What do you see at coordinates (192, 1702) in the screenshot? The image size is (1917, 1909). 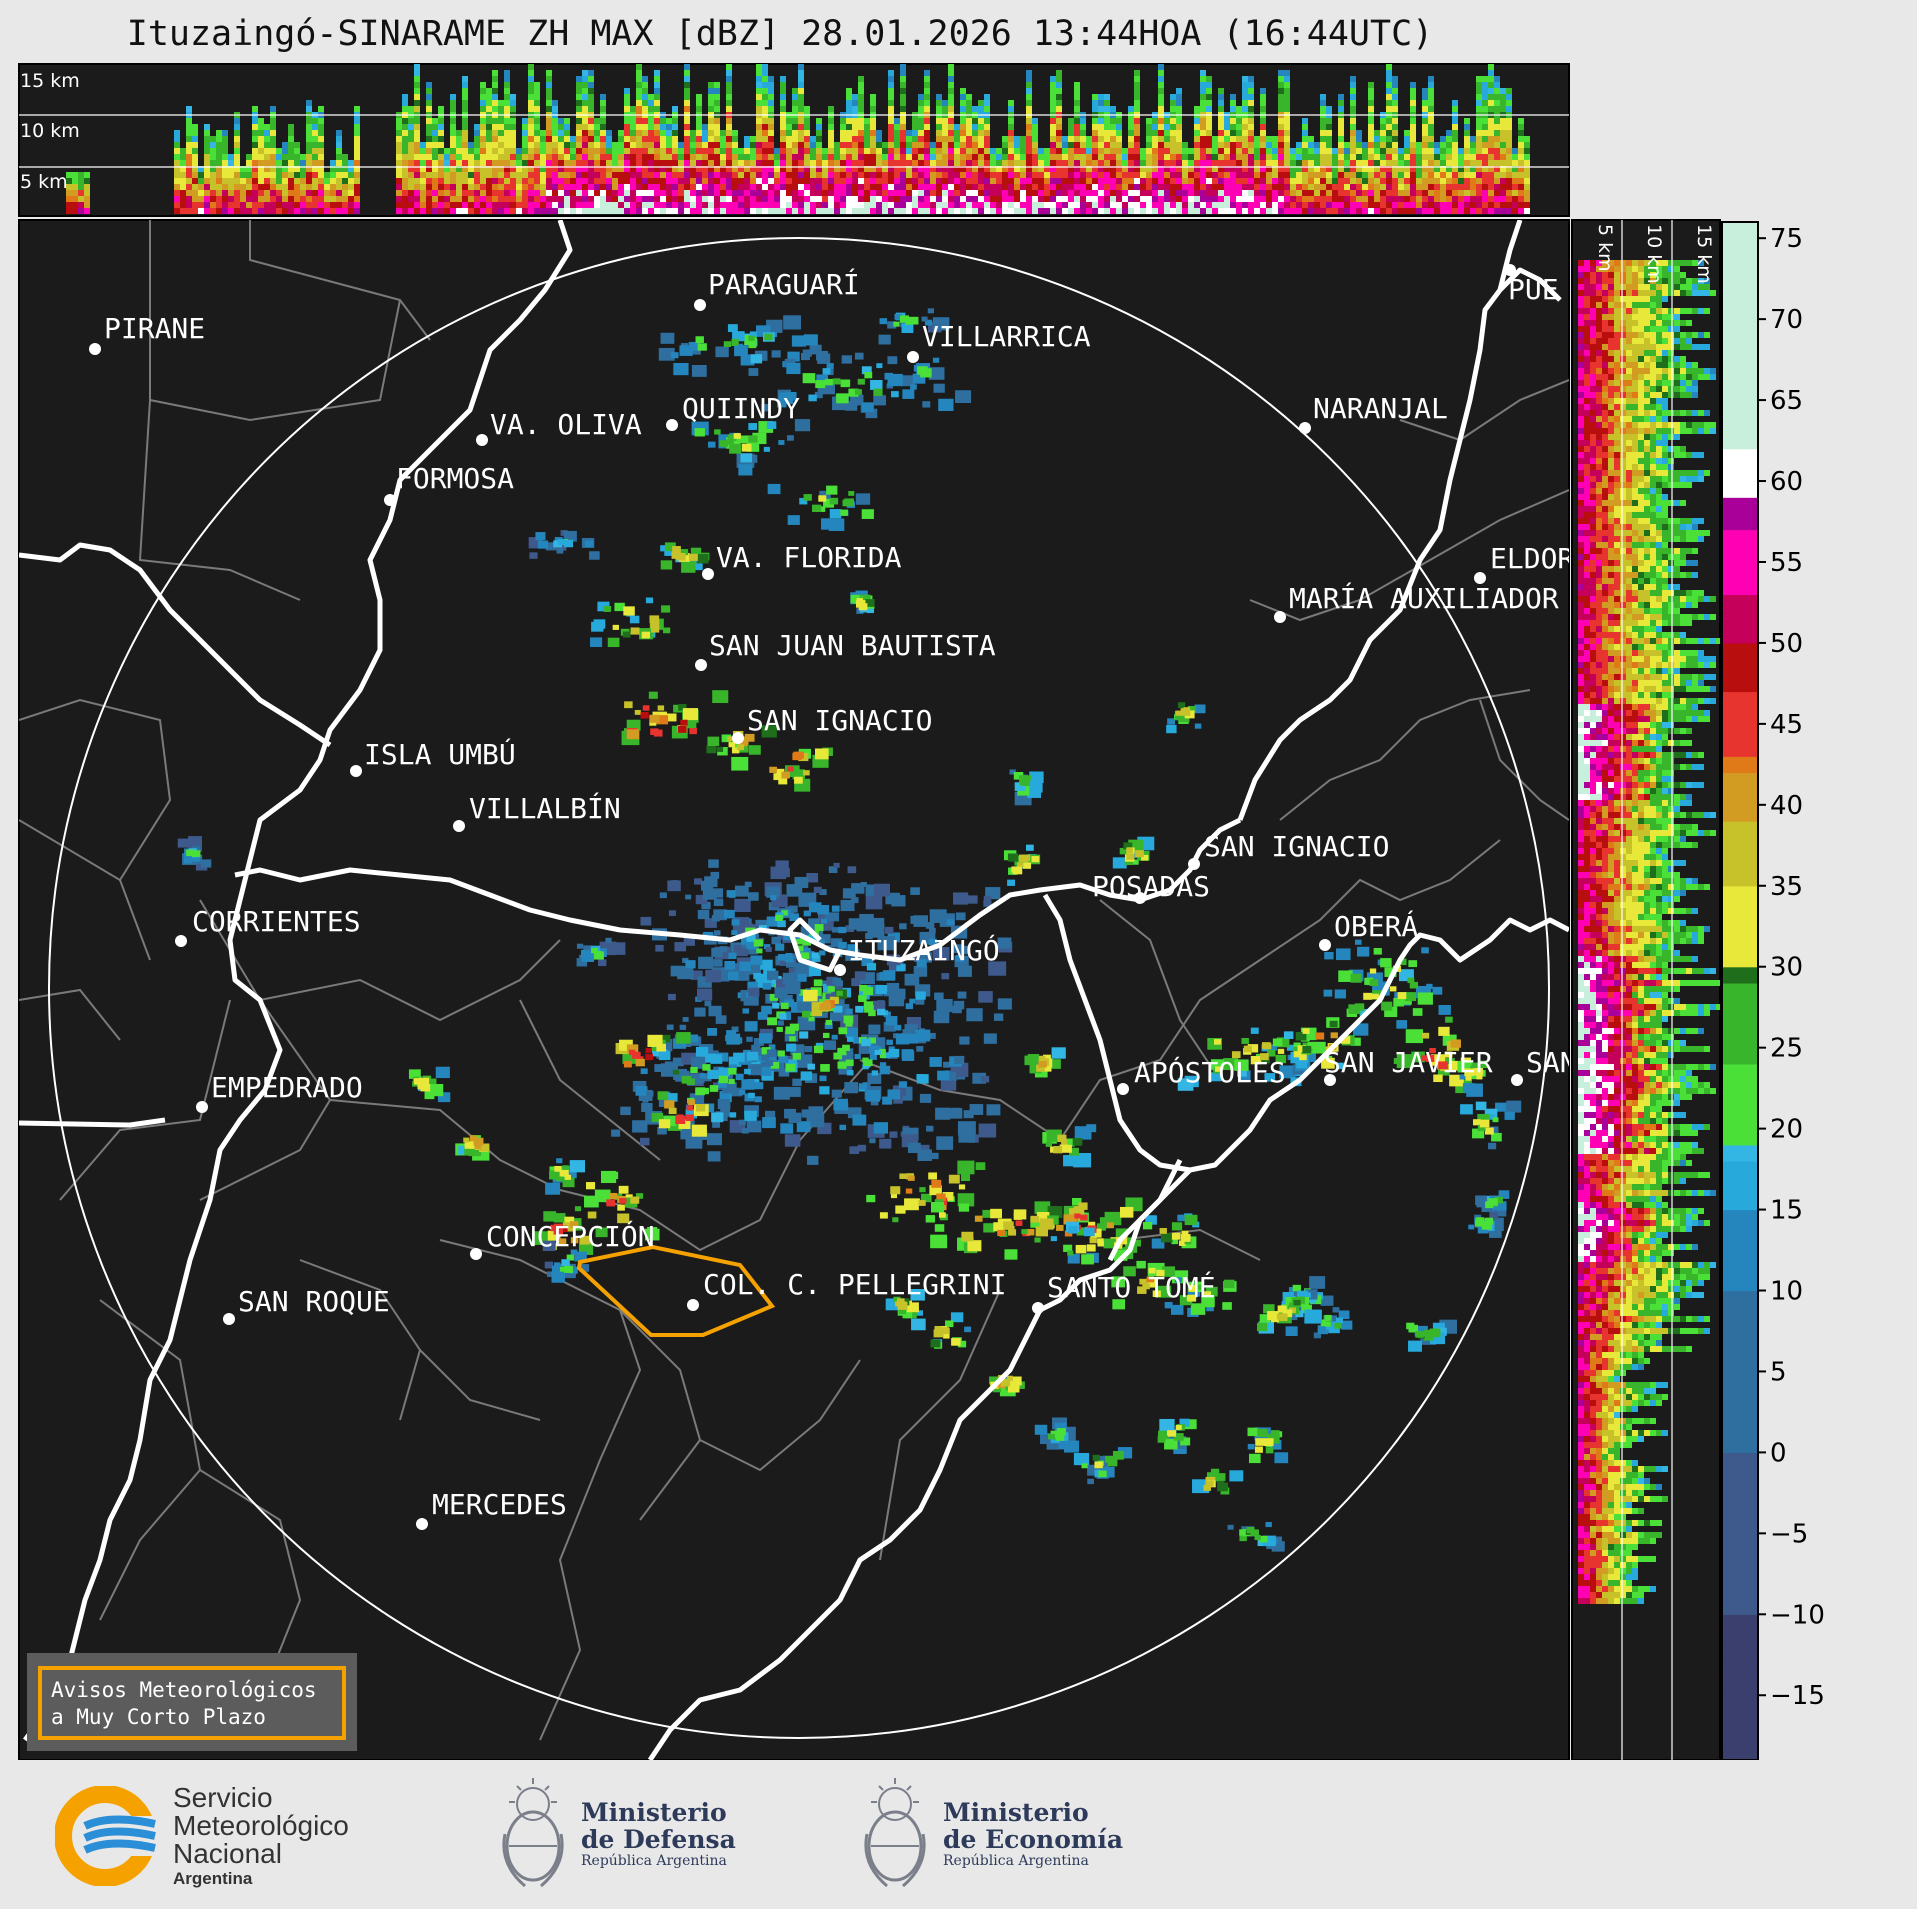 I see `warning-box: Avisos Meteorológicos a Muy Corto Plazo` at bounding box center [192, 1702].